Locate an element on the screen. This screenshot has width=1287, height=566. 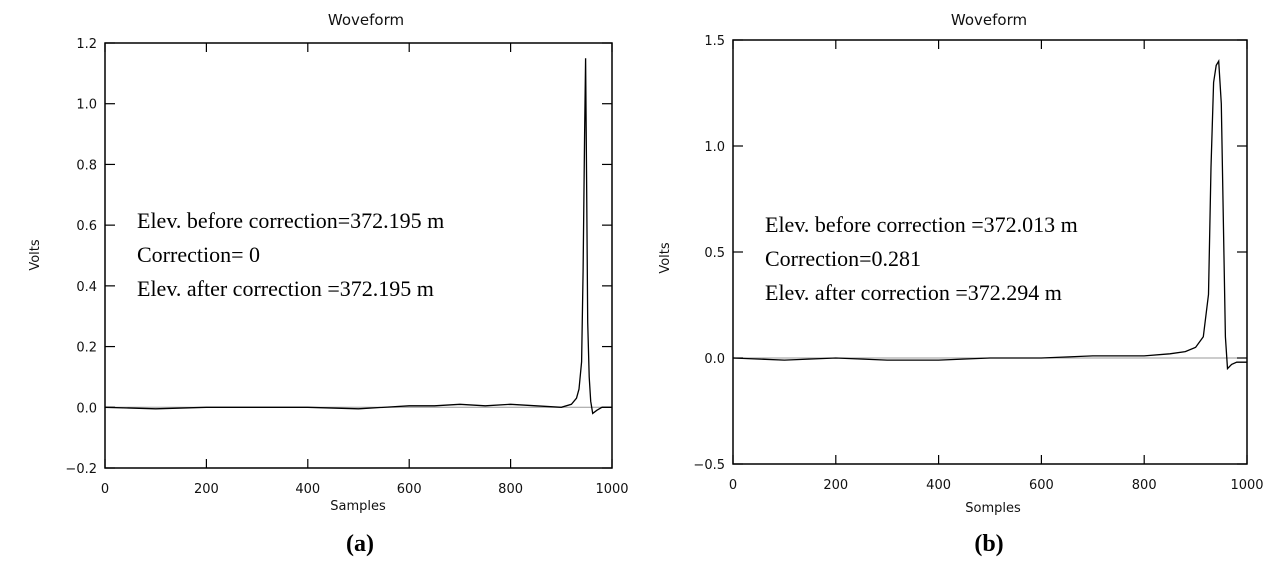
panel-a-caption: (a) is located at coordinates (360, 544).